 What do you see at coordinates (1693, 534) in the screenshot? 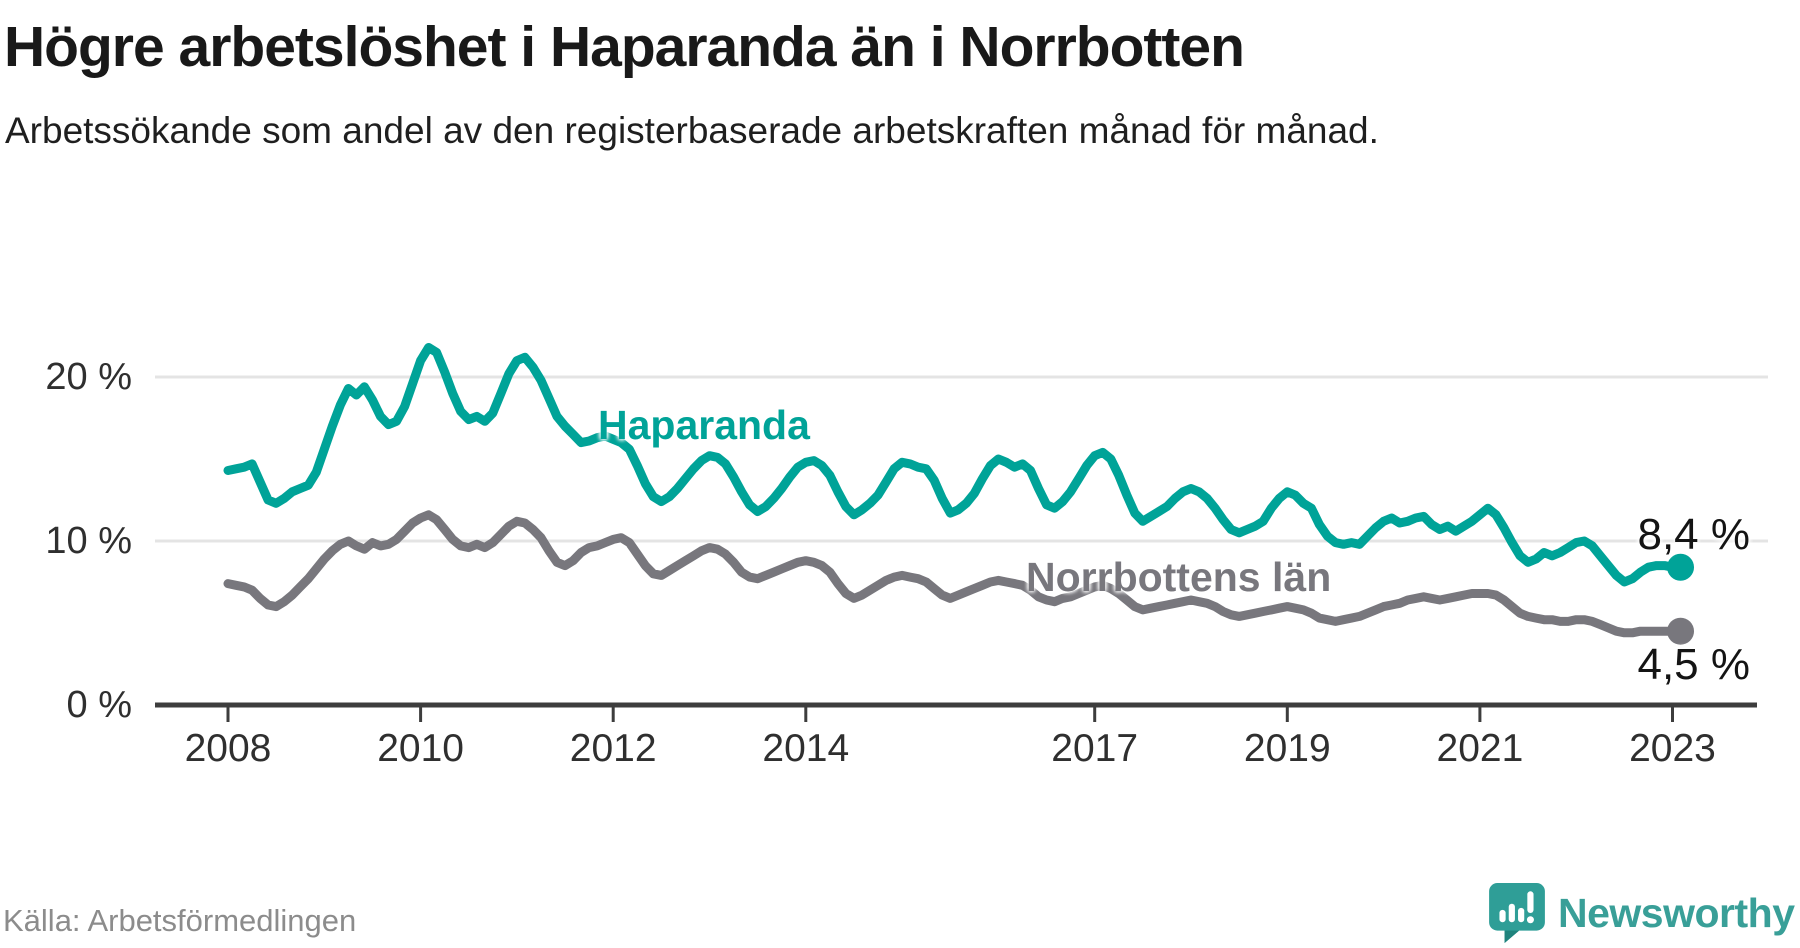
I see `end-value-haparanda: 8,4 %` at bounding box center [1693, 534].